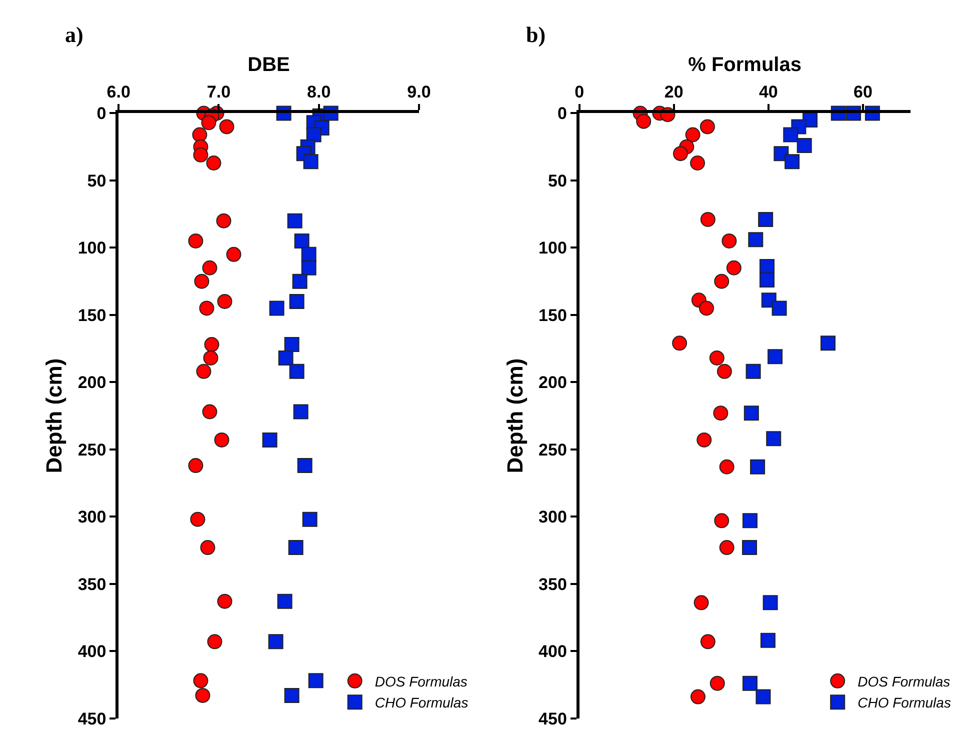 The height and width of the screenshot is (748, 957). Describe the element at coordinates (863, 92) in the screenshot. I see `x-tick-label: 60` at that location.